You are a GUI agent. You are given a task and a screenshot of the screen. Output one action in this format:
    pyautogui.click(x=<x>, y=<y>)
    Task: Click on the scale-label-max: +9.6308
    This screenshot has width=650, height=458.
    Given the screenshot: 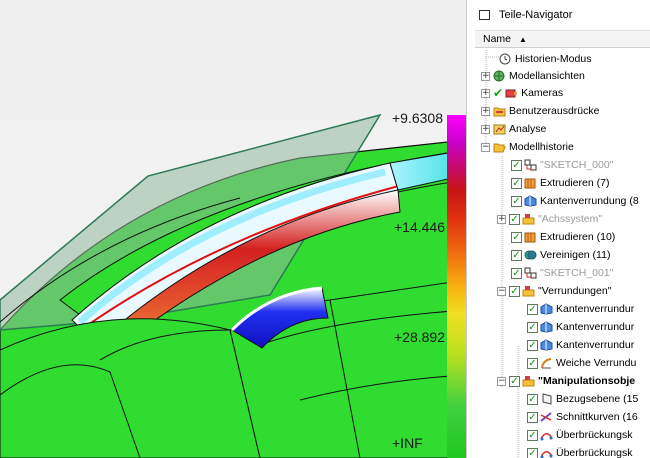 What is the action you would take?
    pyautogui.click(x=417, y=118)
    